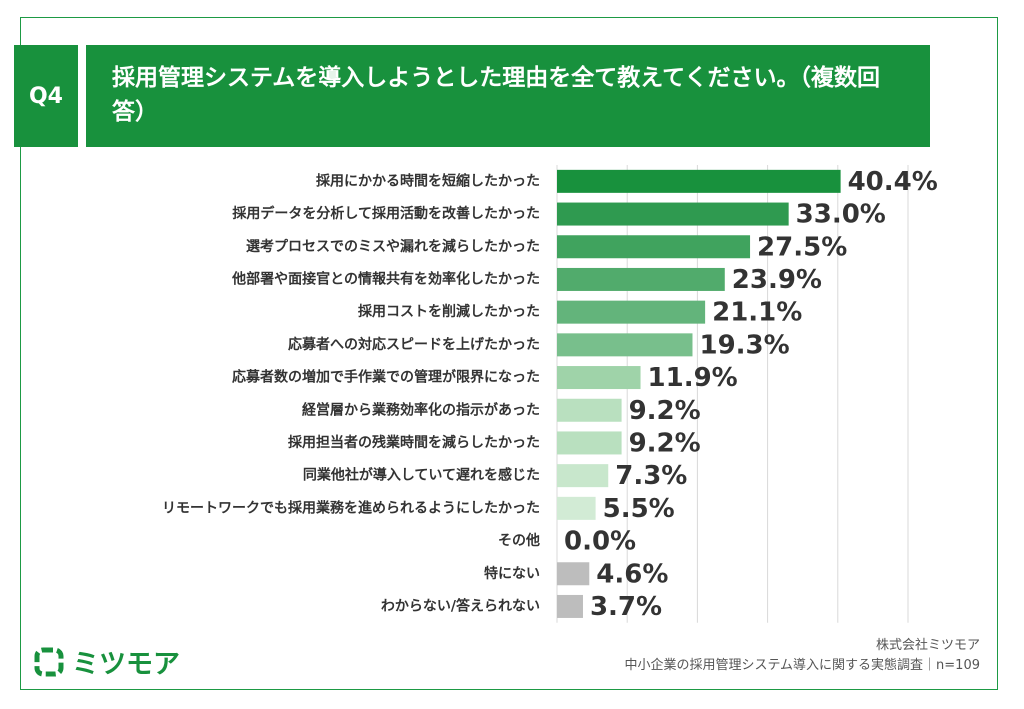 This screenshot has height=709, width=1024. I want to click on value-label: 0.0%, so click(600, 542).